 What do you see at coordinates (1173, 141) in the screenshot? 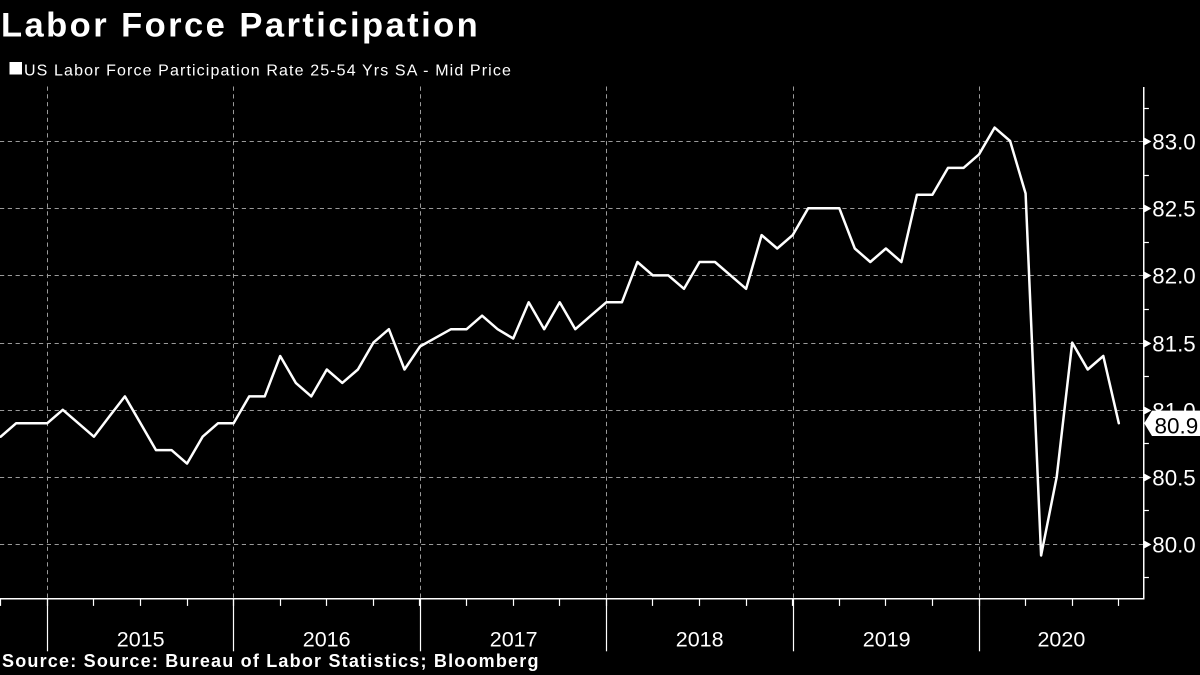
I see `svg-text: 83.0` at bounding box center [1173, 141].